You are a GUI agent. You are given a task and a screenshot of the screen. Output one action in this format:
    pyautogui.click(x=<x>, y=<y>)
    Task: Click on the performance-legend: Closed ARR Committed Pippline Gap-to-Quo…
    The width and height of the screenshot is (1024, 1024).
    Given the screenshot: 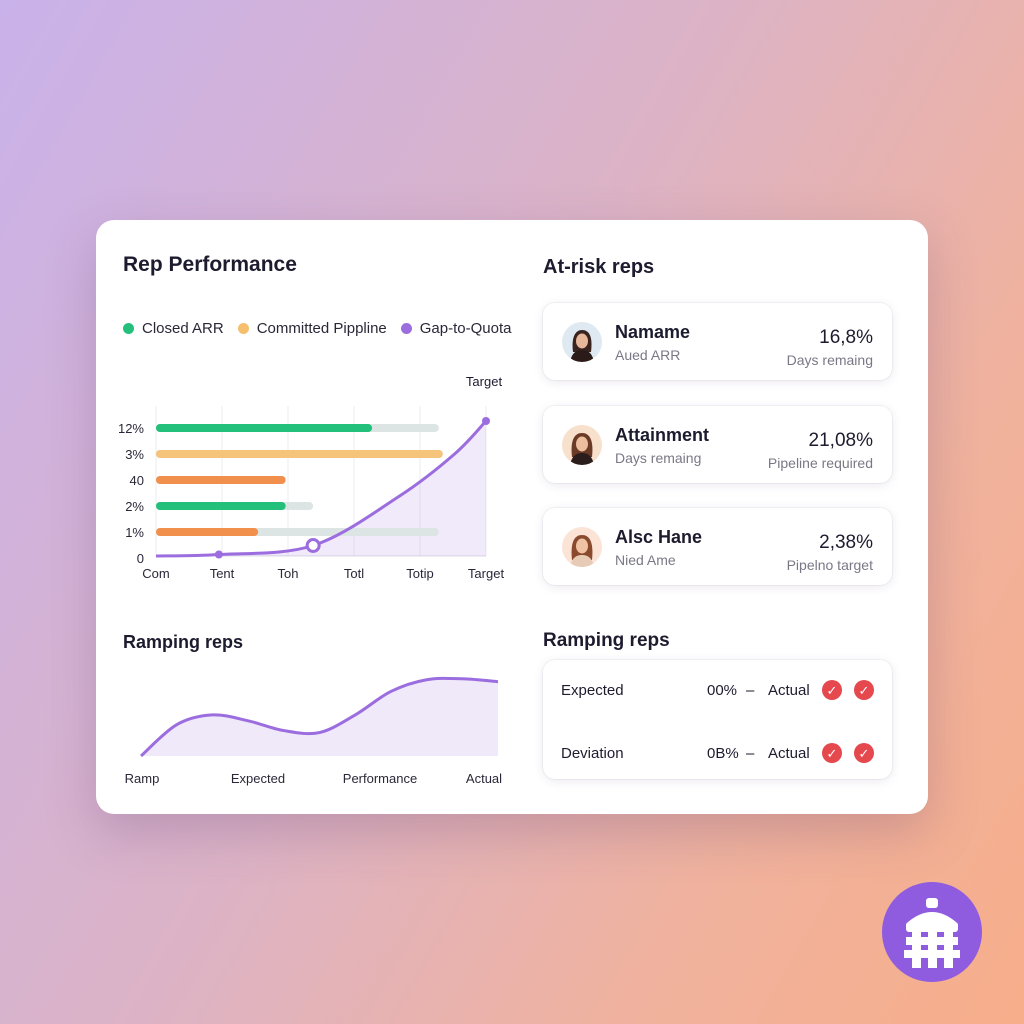 What is the action you would take?
    pyautogui.click(x=324, y=328)
    